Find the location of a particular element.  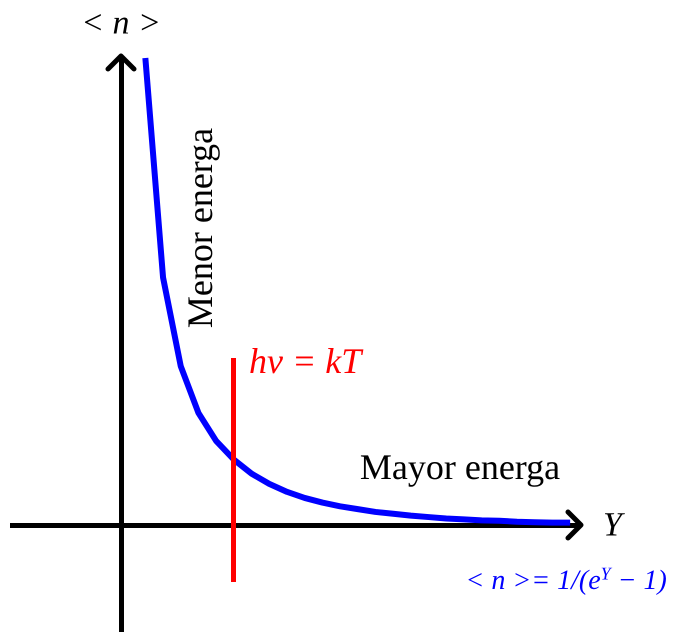

y-axis-title: < n > is located at coordinates (121, 23).